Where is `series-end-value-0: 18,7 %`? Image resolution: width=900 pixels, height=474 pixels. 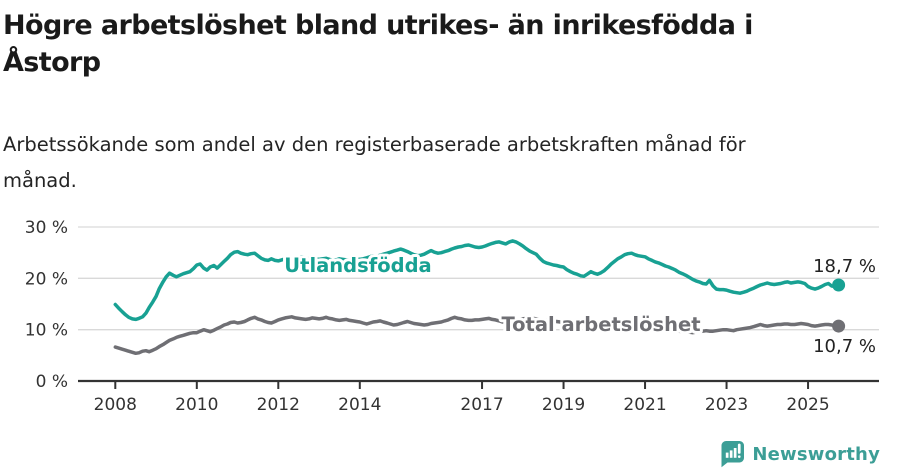 series-end-value-0: 18,7 % is located at coordinates (844, 266).